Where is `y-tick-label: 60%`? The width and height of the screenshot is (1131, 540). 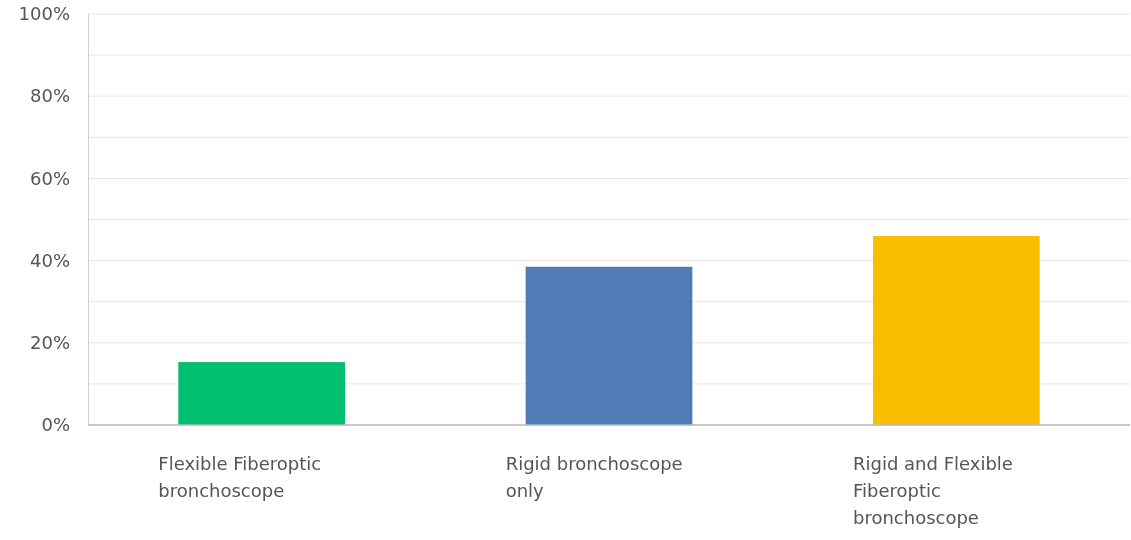
y-tick-label: 60% is located at coordinates (49, 178).